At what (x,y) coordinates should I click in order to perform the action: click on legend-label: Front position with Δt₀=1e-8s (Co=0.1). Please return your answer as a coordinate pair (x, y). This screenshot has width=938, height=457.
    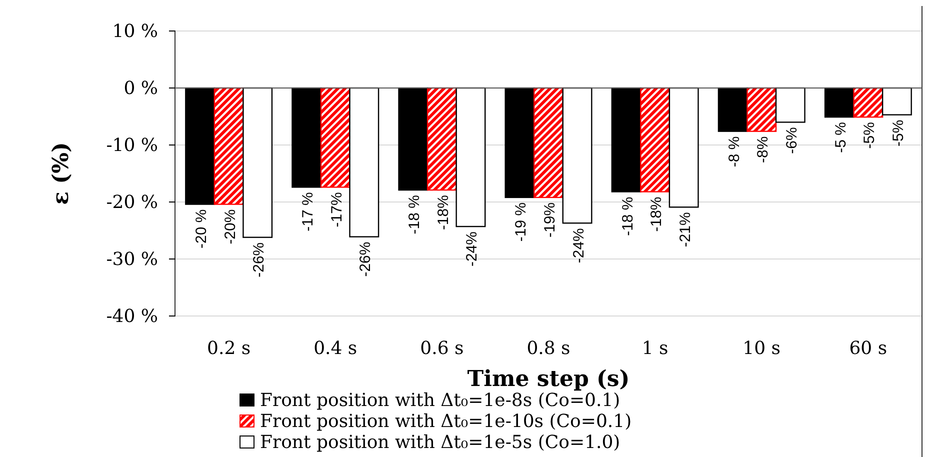
    Looking at the image, I should click on (440, 400).